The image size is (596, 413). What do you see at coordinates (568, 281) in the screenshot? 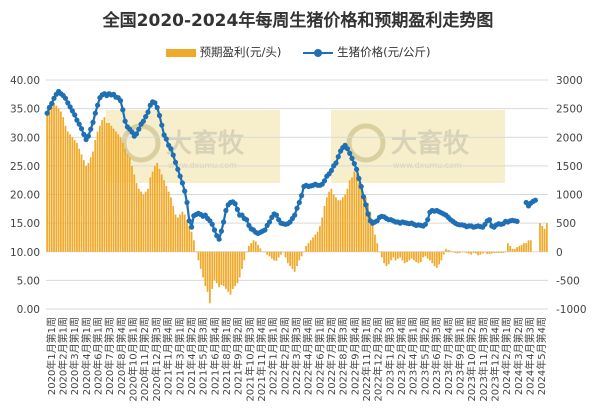
I see `right-tick-label: -500` at bounding box center [568, 281].